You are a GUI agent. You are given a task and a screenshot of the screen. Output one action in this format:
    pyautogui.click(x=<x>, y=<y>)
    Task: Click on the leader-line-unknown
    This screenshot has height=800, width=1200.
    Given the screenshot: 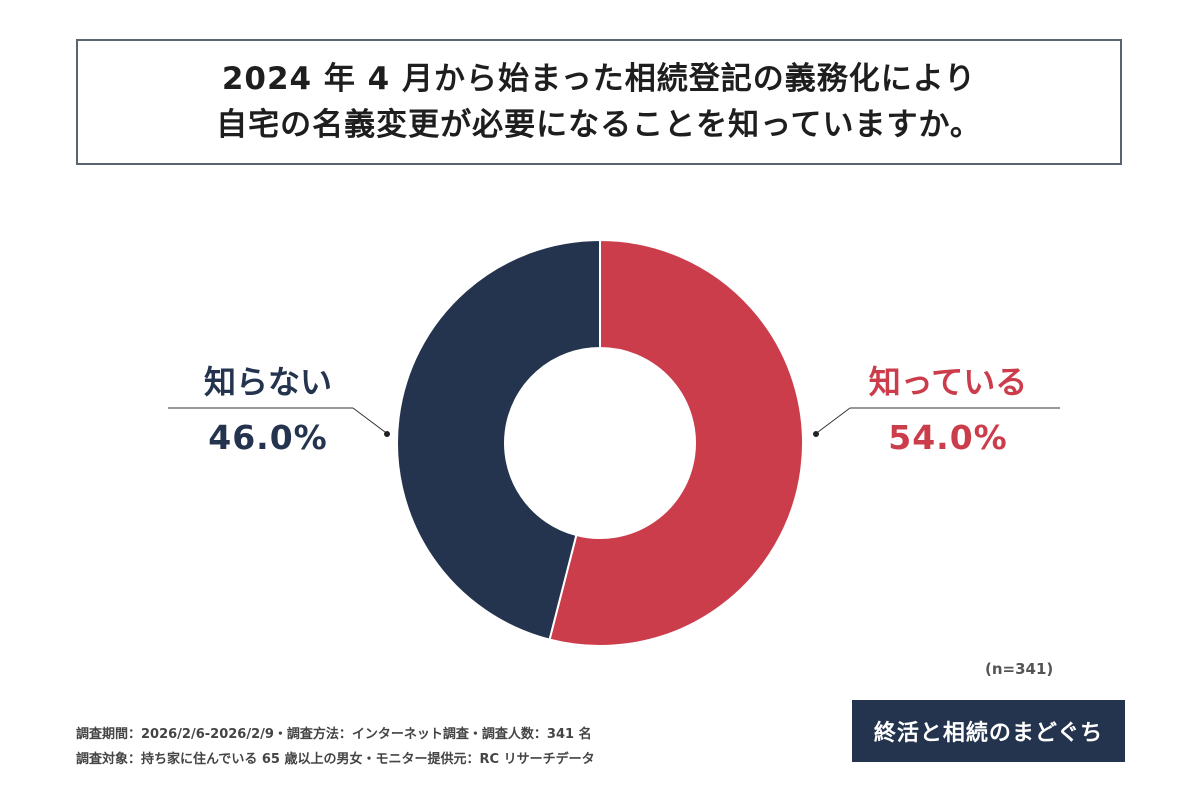 What is the action you would take?
    pyautogui.click(x=369, y=420)
    